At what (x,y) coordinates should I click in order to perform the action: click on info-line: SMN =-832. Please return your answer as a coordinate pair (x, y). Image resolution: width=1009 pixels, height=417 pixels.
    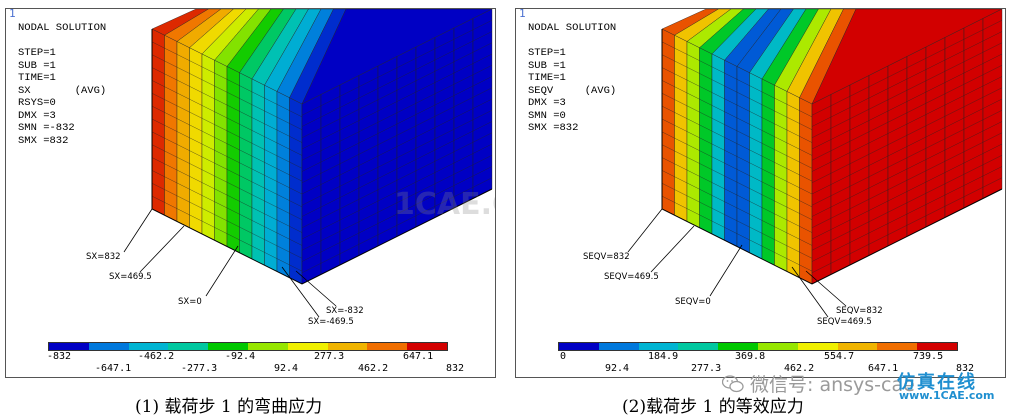
    Looking at the image, I should click on (46, 128).